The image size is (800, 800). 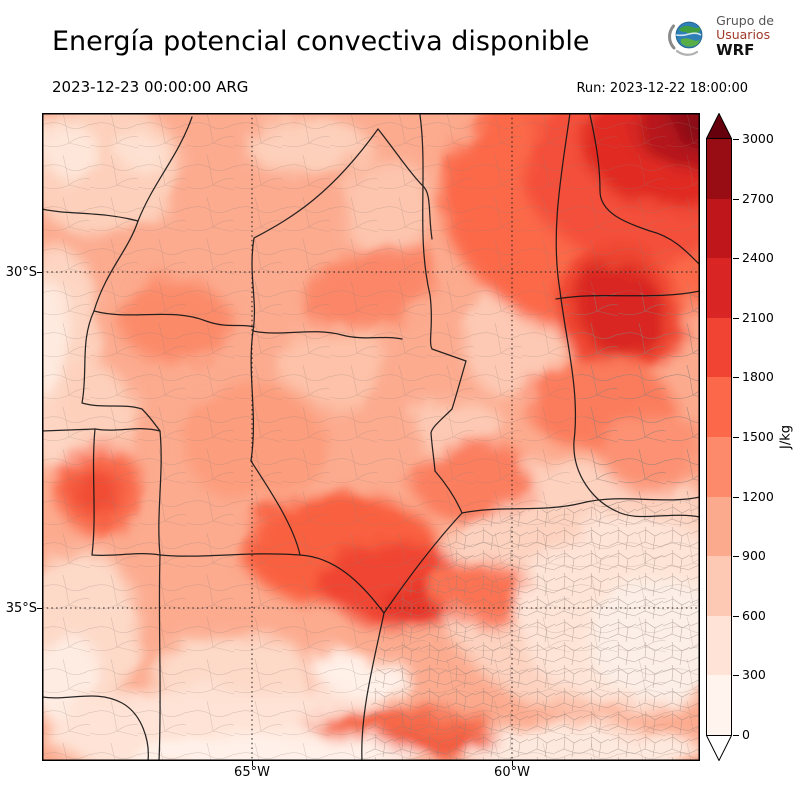 I want to click on colorbar-tick-label: 2700, so click(x=753, y=198).